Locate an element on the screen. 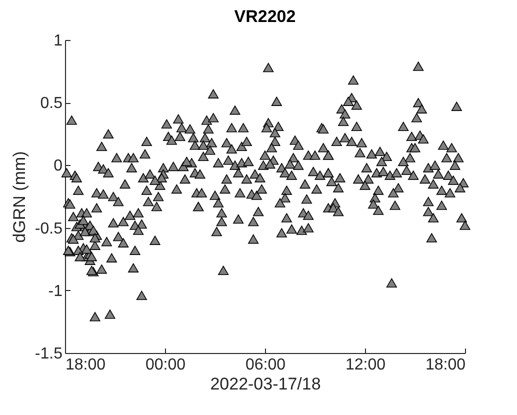  x-tick-label: 12:00 is located at coordinates (365, 365).